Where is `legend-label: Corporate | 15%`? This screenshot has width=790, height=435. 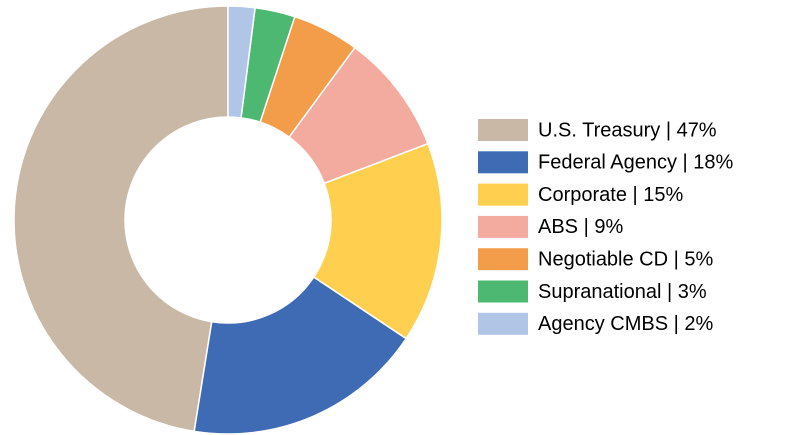 legend-label: Corporate | 15% is located at coordinates (610, 195).